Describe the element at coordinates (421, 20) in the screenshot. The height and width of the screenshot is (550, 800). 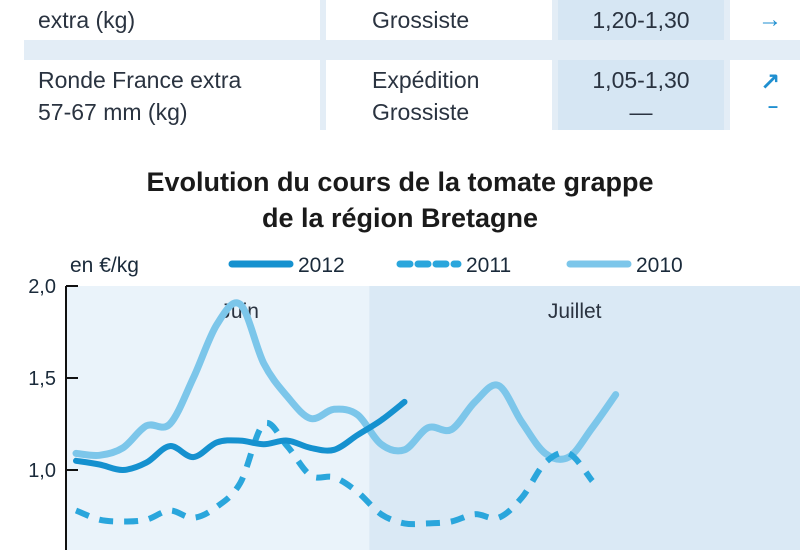
I see `market-stage: Grossiste` at that location.